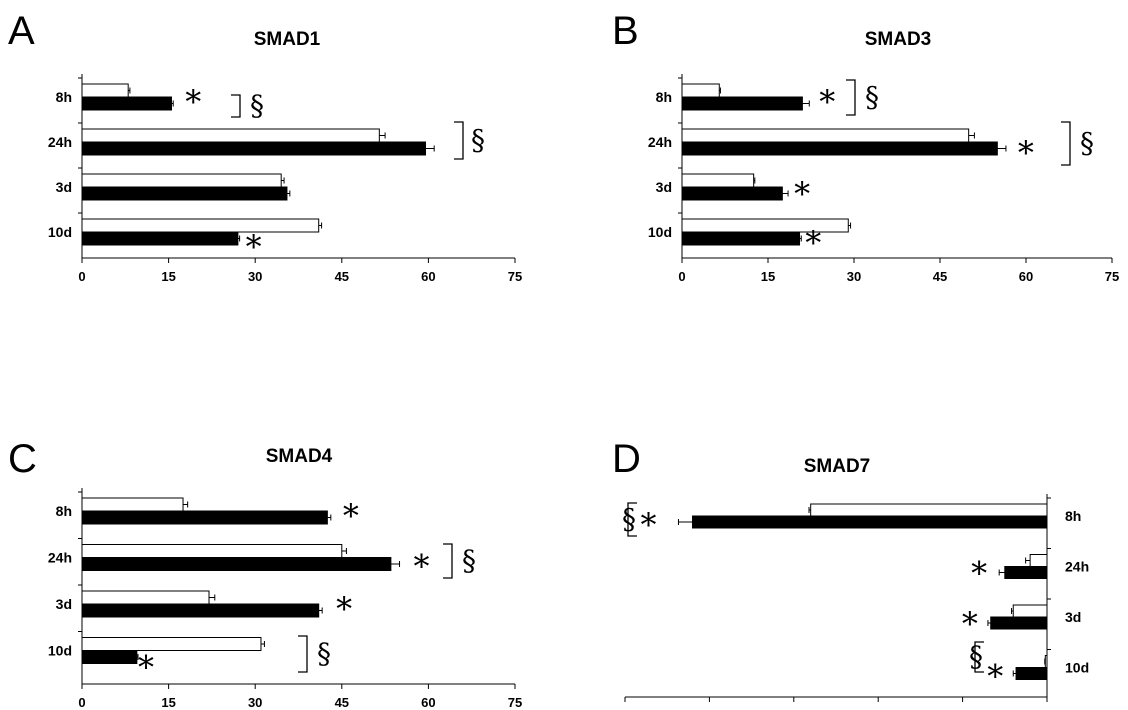  Describe the element at coordinates (898, 39) in the screenshot. I see `chart-title: SMAD3` at that location.